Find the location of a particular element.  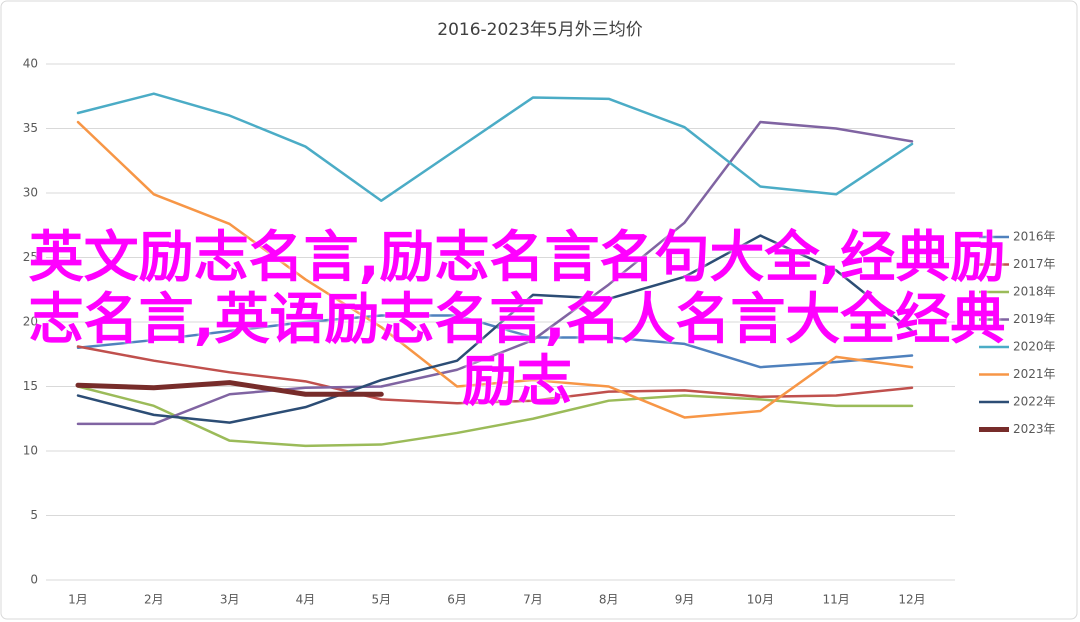

legend-label: 2021年 is located at coordinates (1034, 374).